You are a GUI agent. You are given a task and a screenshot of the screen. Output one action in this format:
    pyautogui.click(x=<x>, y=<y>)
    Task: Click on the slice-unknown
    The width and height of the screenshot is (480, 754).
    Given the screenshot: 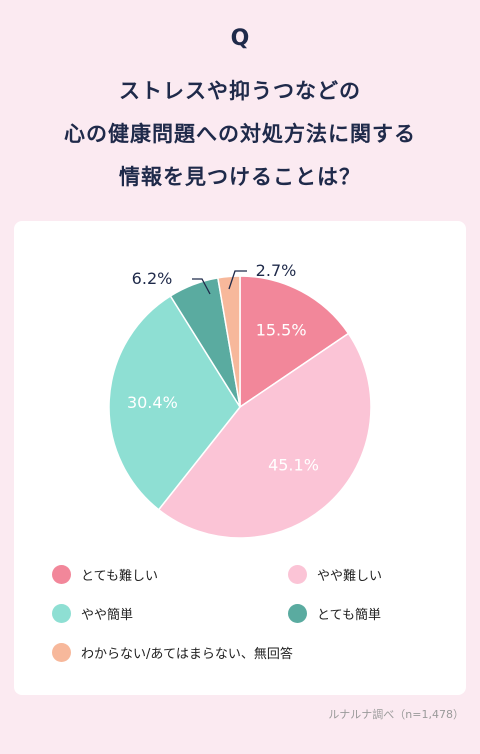 What is the action you would take?
    pyautogui.click(x=228, y=341)
    